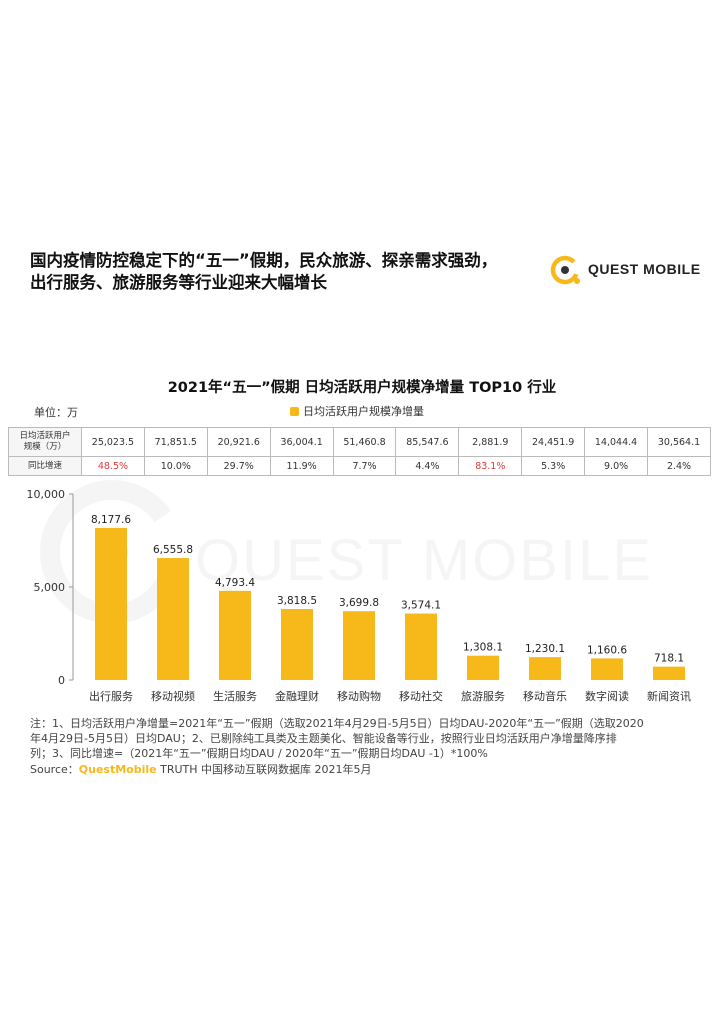 The width and height of the screenshot is (724, 1024). Describe the element at coordinates (607, 696) in the screenshot. I see `category-label: 数字阅读` at that location.